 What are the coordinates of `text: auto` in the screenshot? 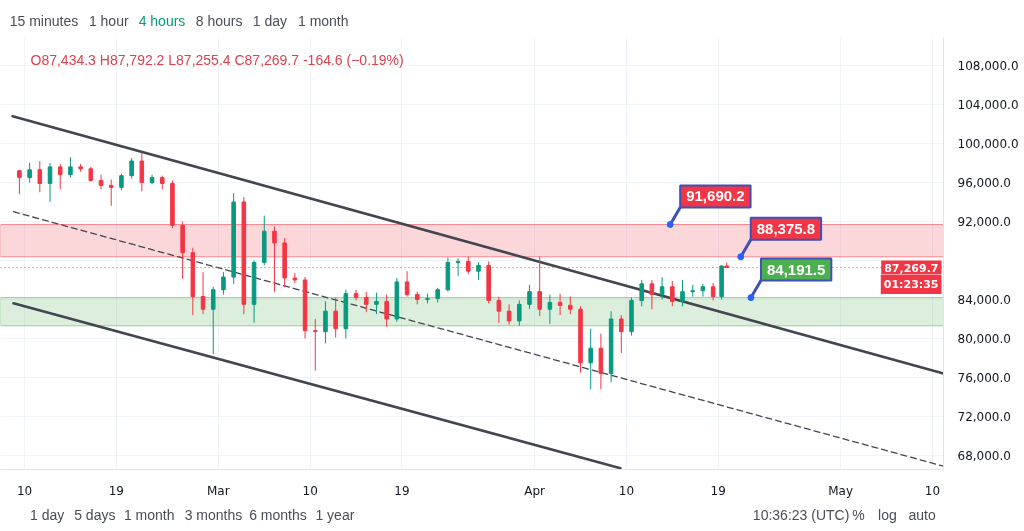 It's located at (922, 514).